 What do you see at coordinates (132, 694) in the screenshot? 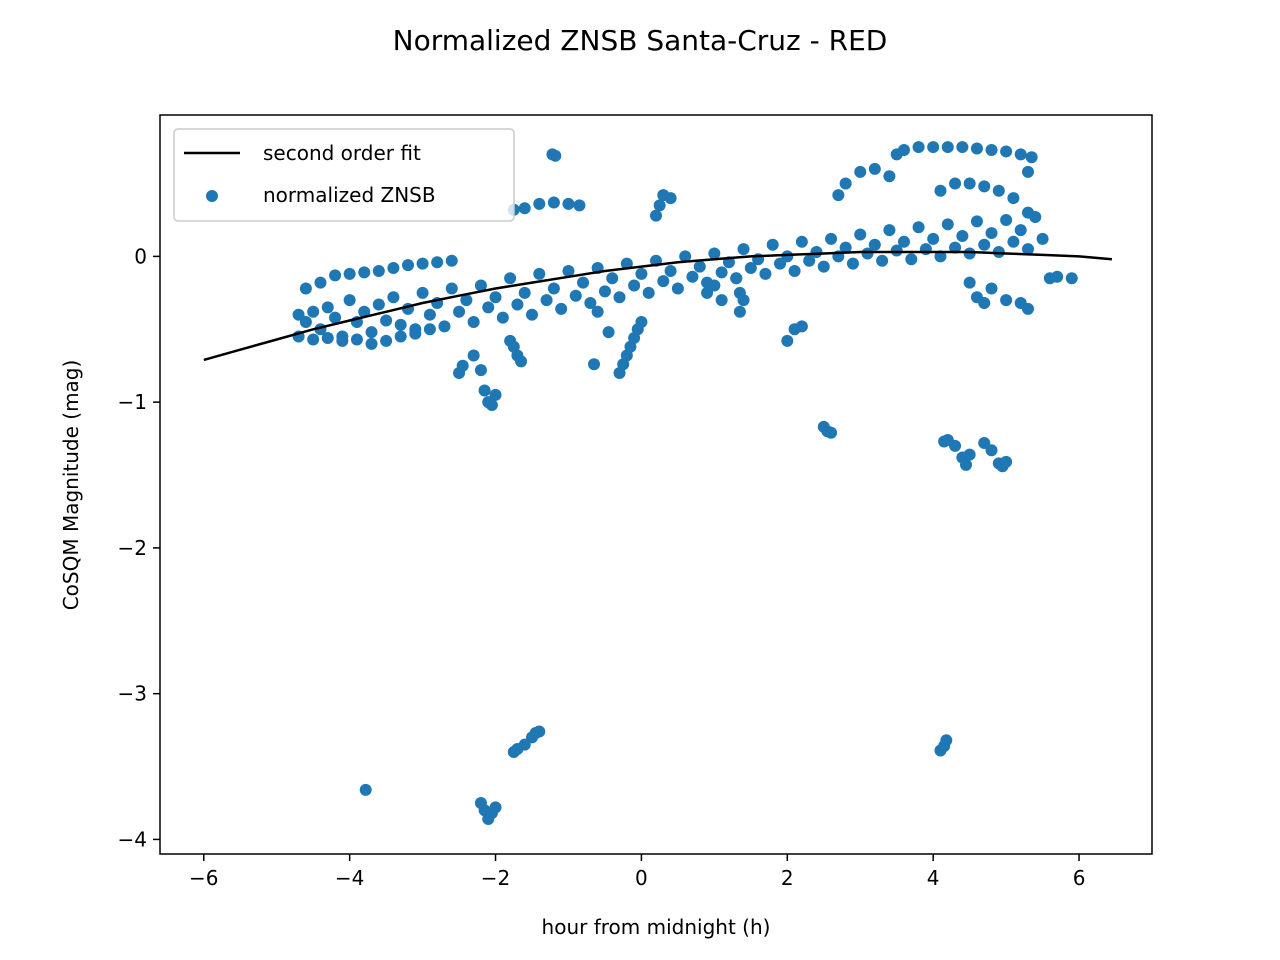
I see `y-tick-label: −3` at bounding box center [132, 694].